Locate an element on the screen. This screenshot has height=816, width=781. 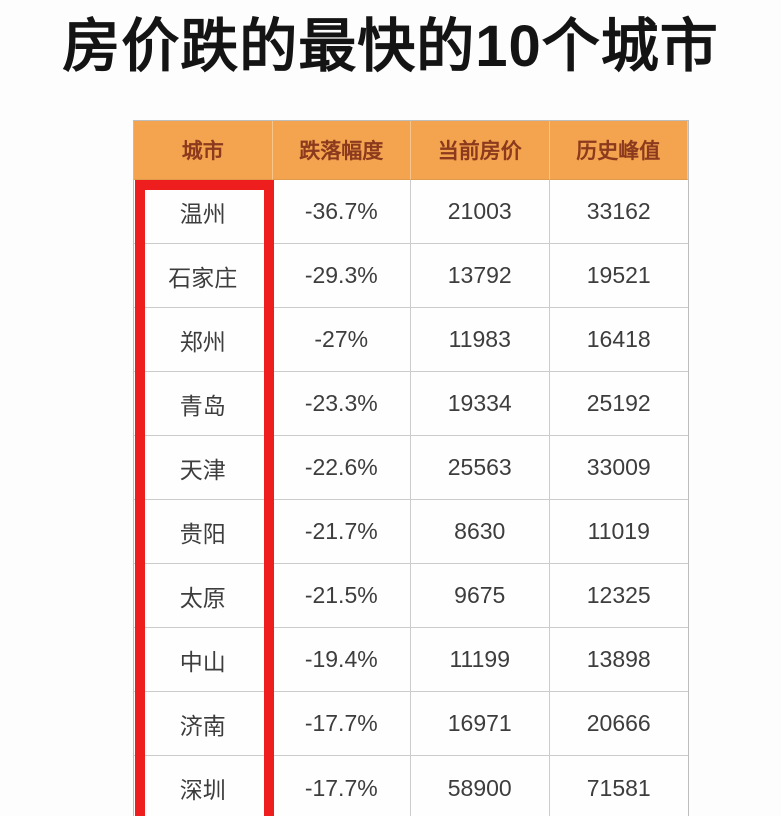
cell-peak: 20666 is located at coordinates (618, 724).